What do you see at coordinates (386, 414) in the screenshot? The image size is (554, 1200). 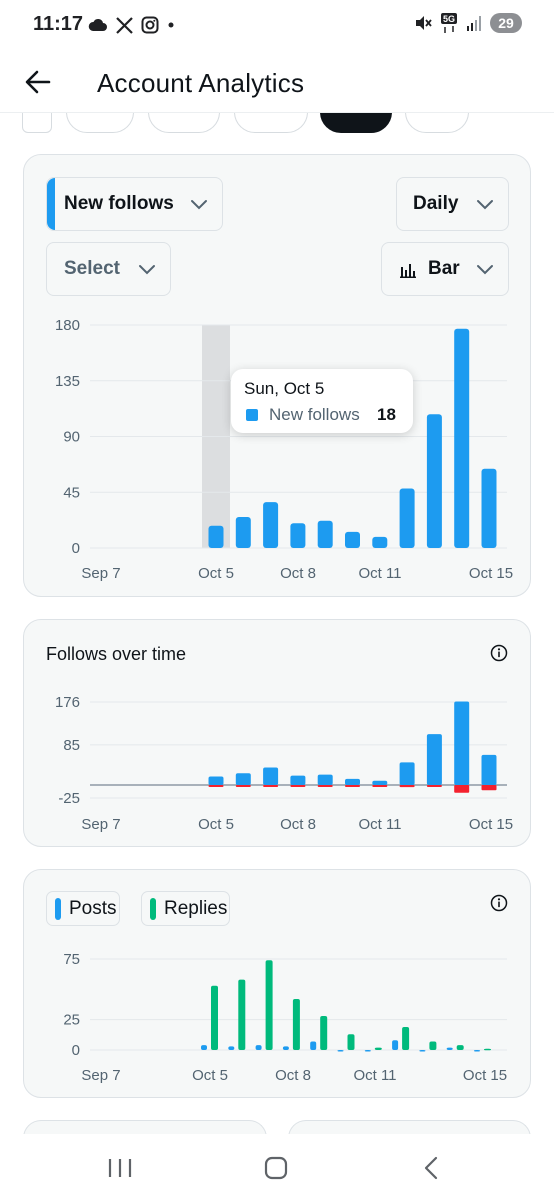 I see `tooltip-value: 18` at bounding box center [386, 414].